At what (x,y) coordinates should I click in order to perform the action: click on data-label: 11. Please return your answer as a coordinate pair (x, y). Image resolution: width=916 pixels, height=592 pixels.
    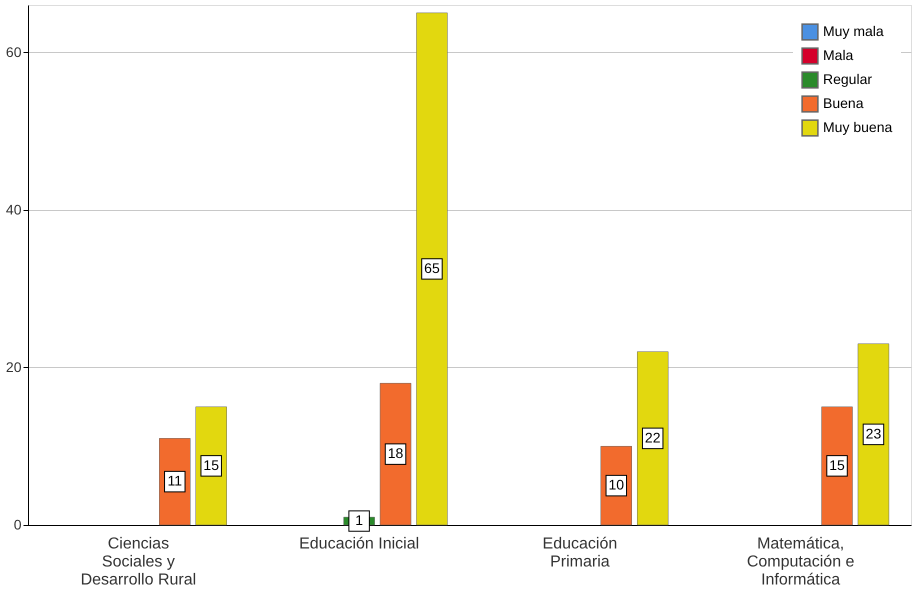
    Looking at the image, I should click on (175, 480).